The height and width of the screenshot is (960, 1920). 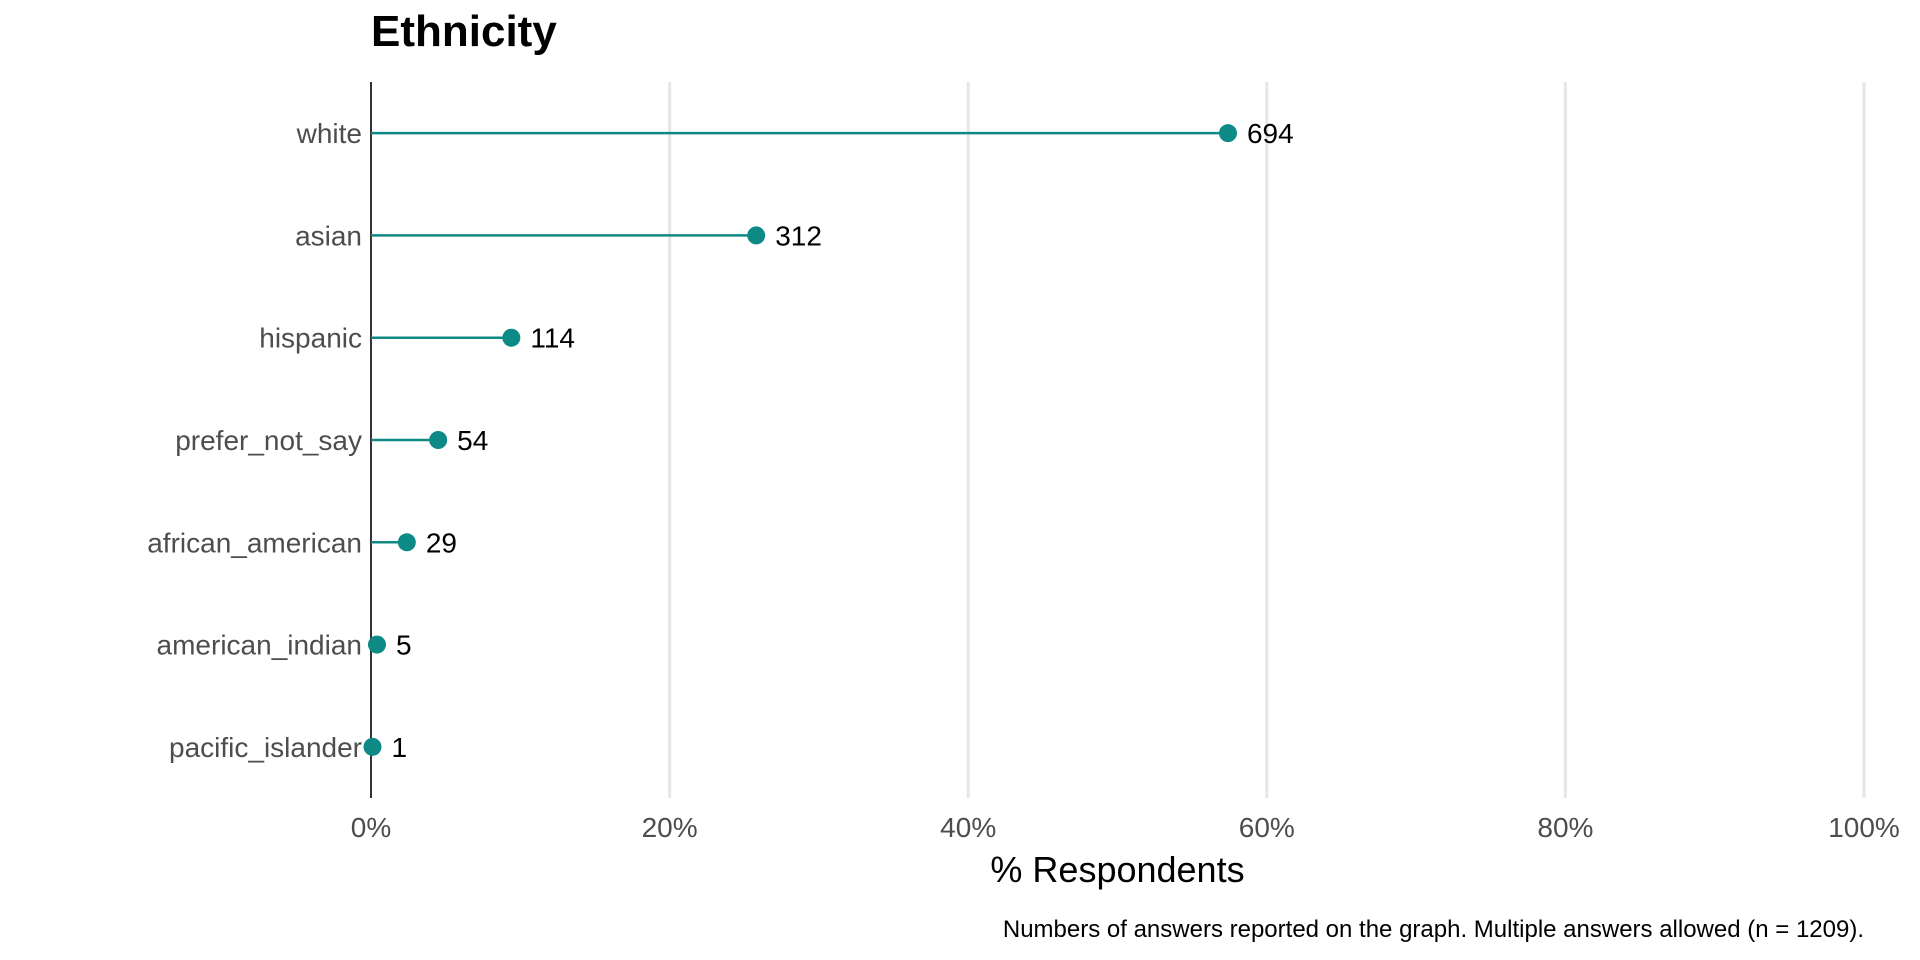 I want to click on data-label: 114, so click(x=552, y=338).